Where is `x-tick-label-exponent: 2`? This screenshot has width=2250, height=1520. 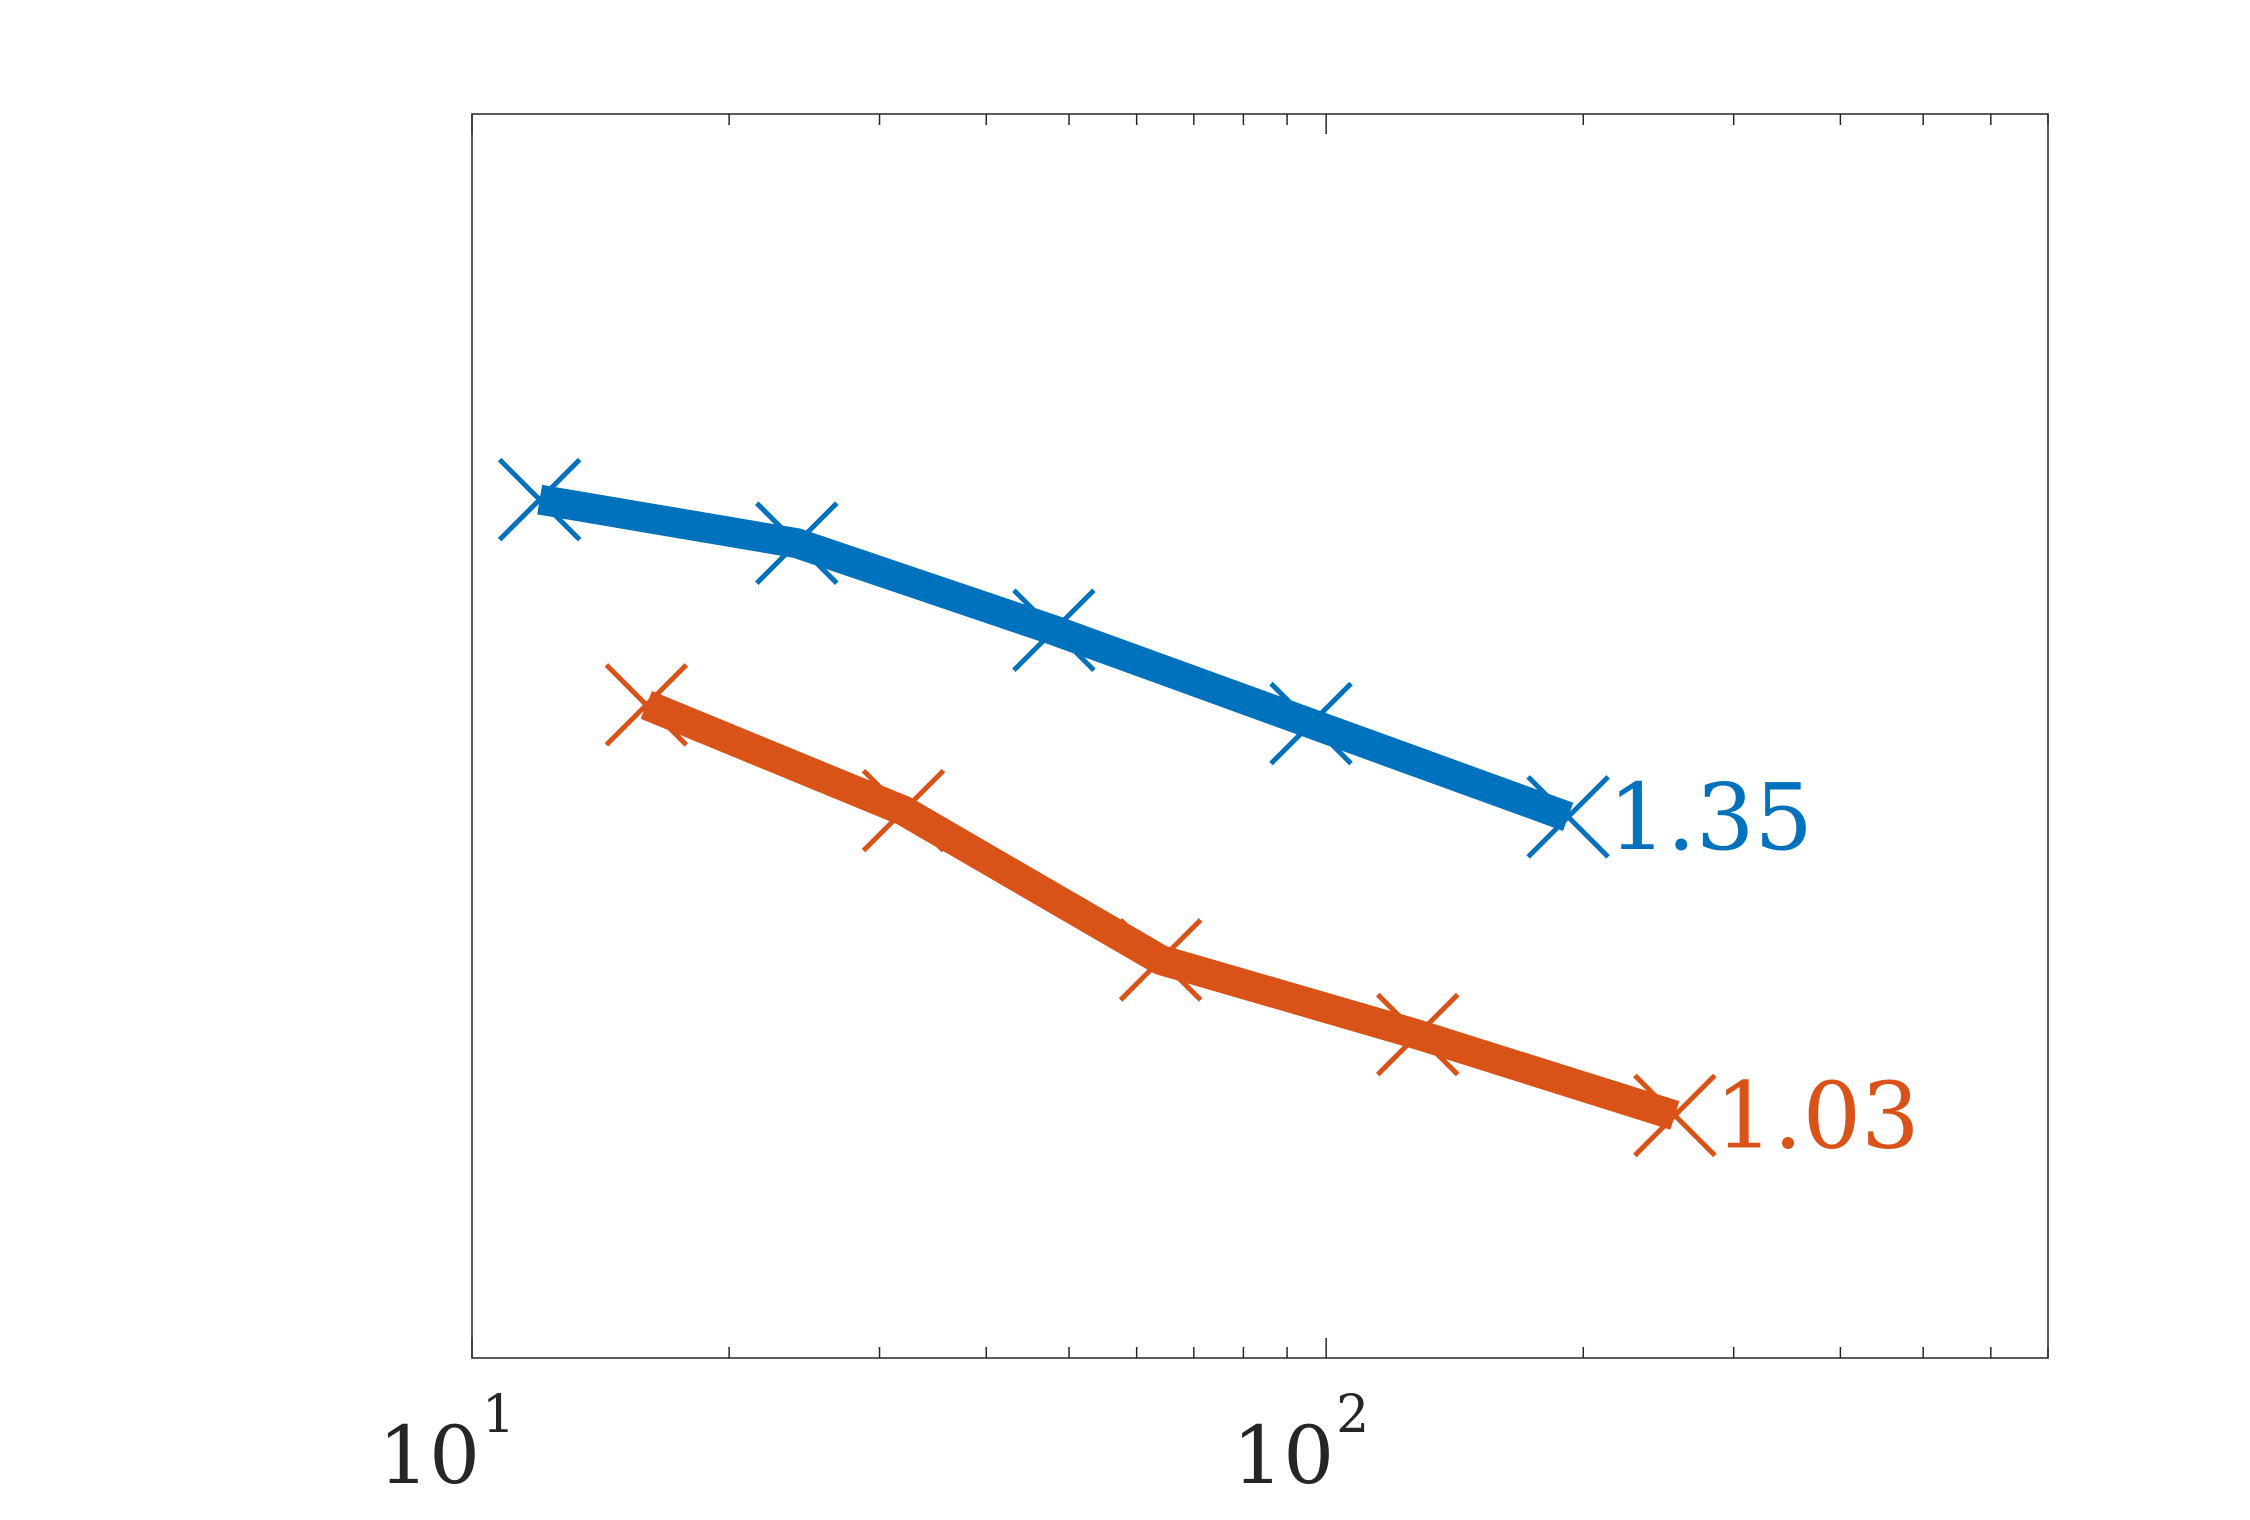
x-tick-label-exponent: 2 is located at coordinates (1352, 1415).